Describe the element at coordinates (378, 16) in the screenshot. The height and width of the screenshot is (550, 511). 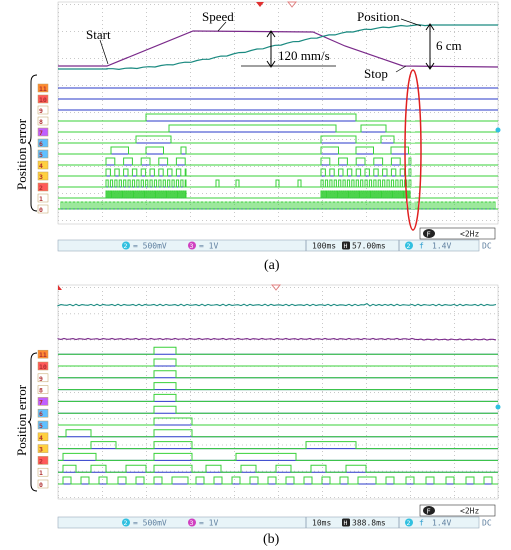
I see `annotation-position: Position` at that location.